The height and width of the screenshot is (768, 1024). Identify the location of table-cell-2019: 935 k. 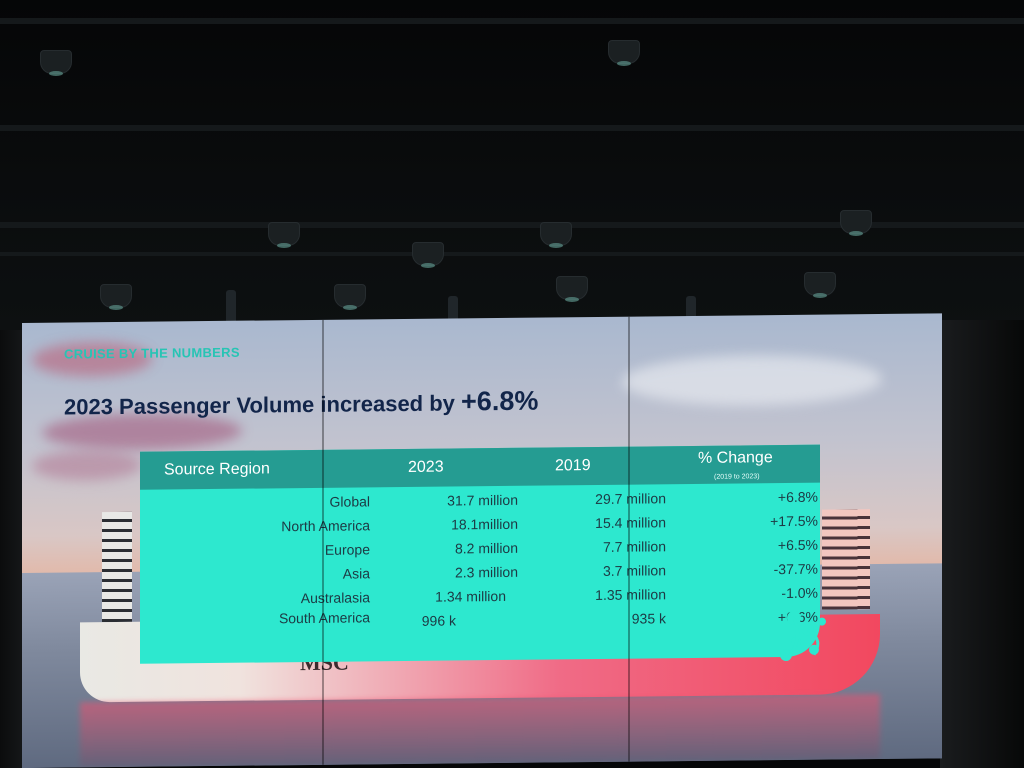
(648, 618).